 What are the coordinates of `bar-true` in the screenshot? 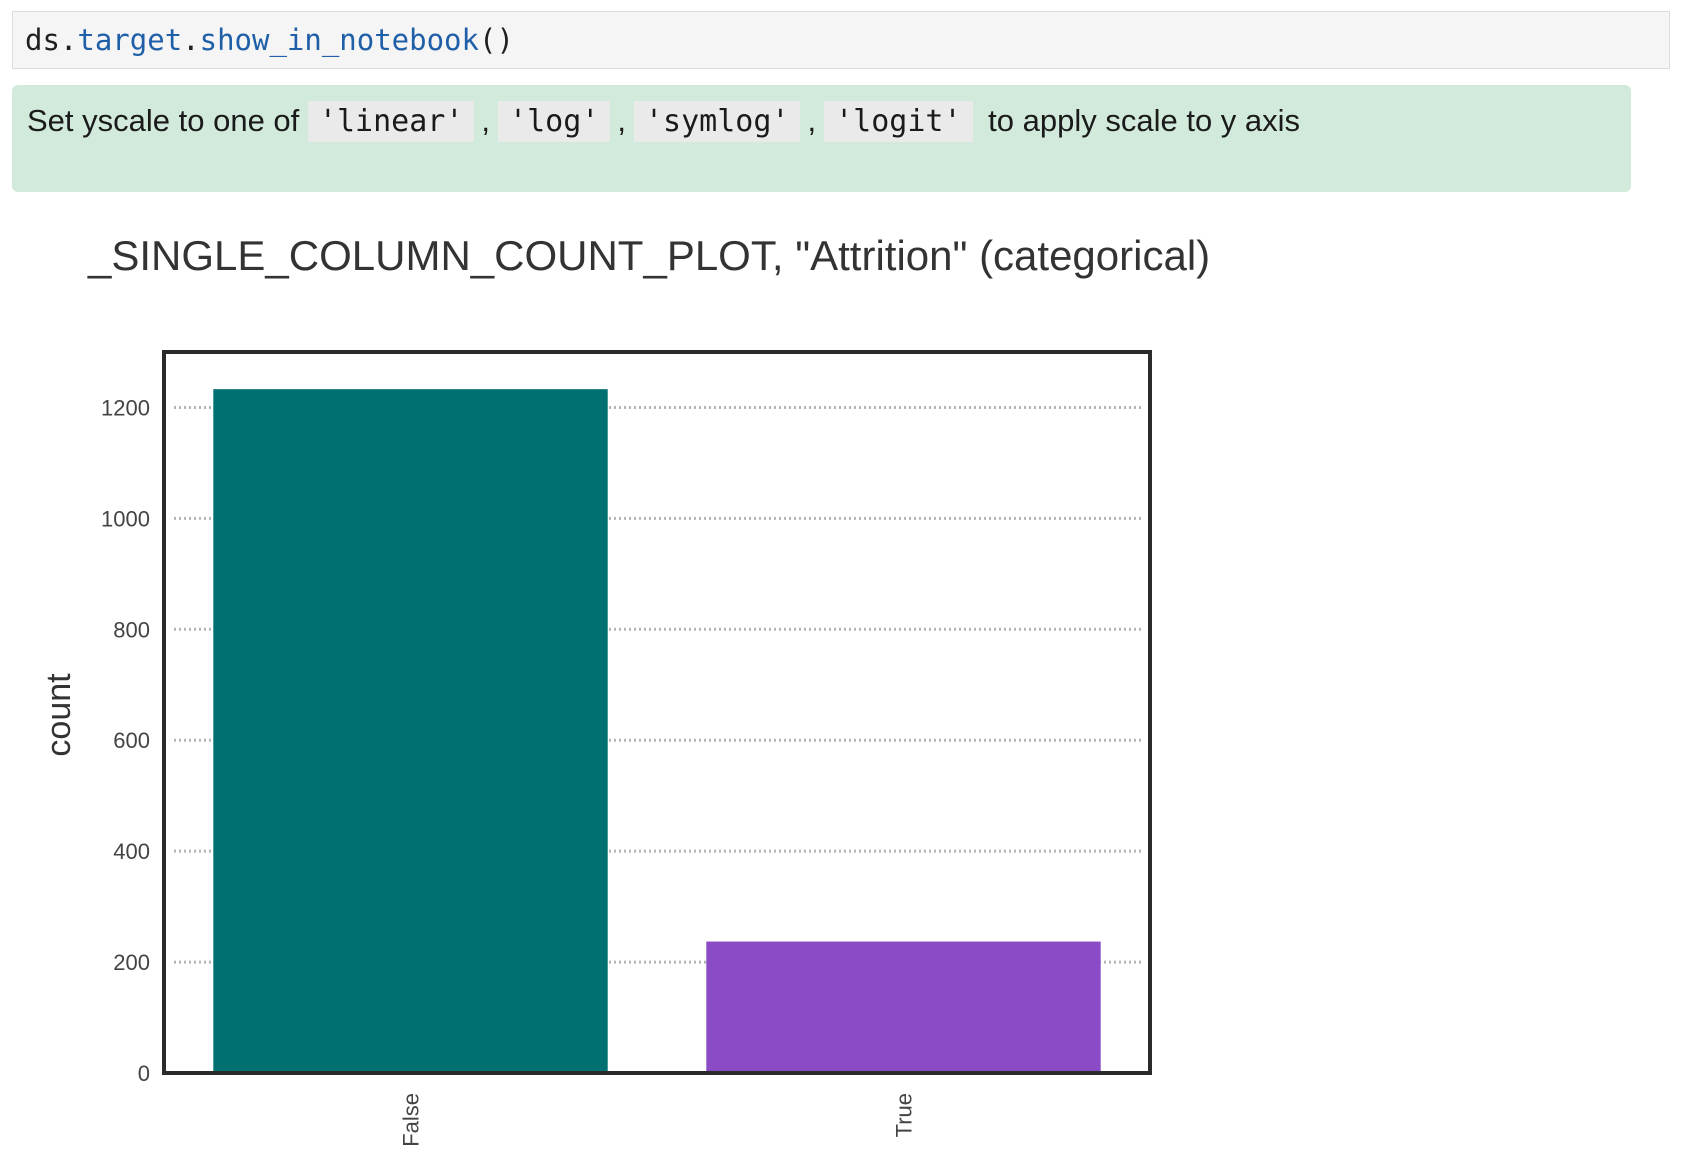 It's located at (903, 1007).